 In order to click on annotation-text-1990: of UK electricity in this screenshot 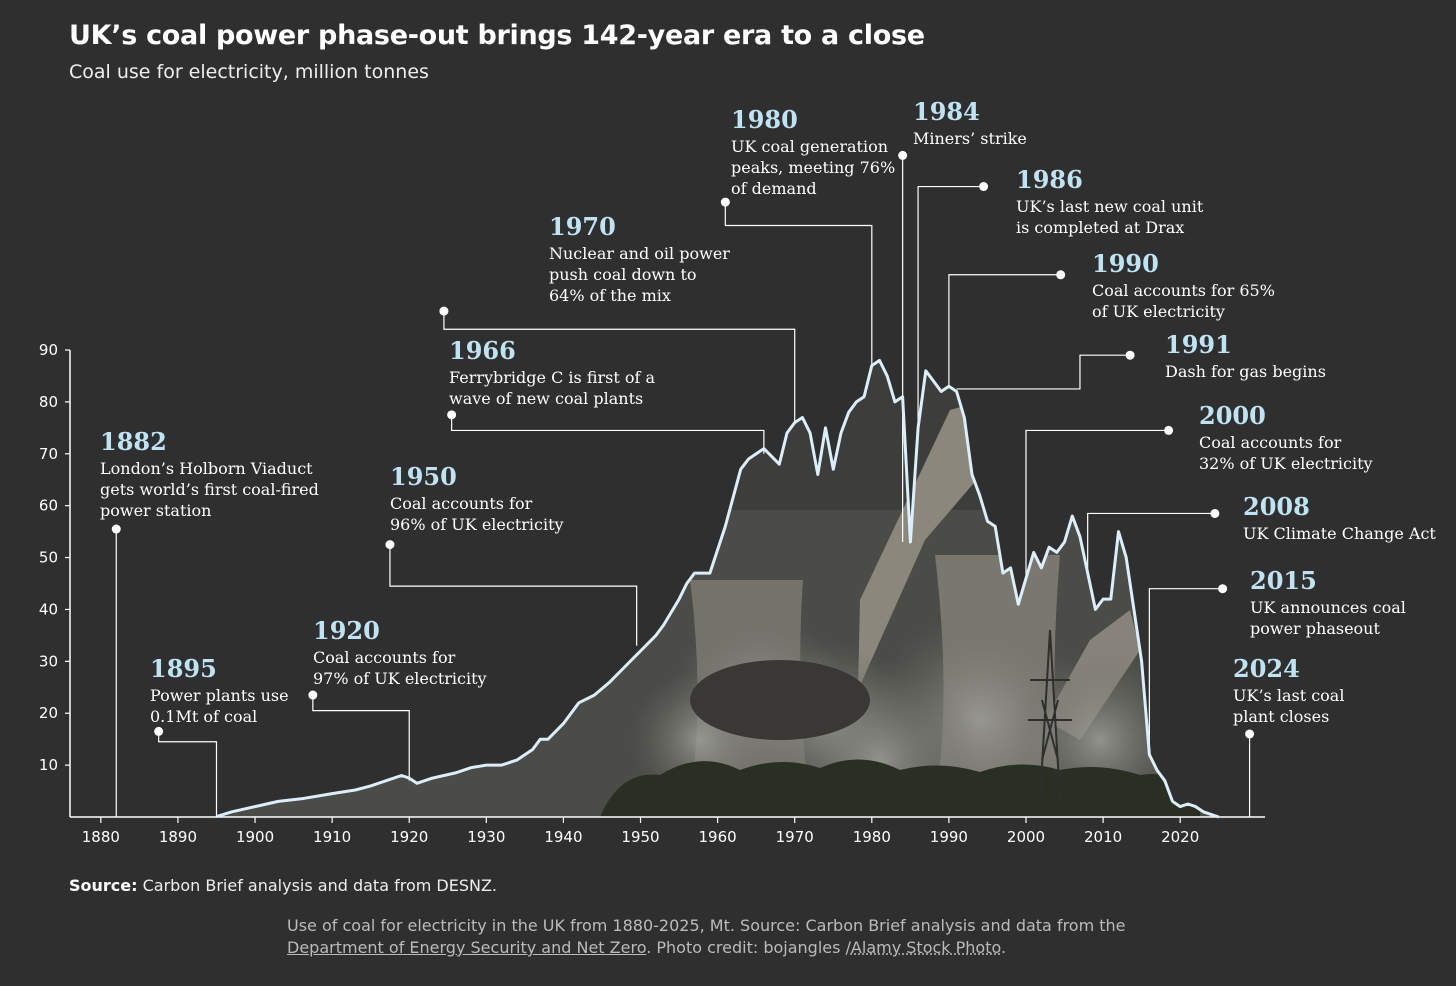, I will do `click(1158, 311)`.